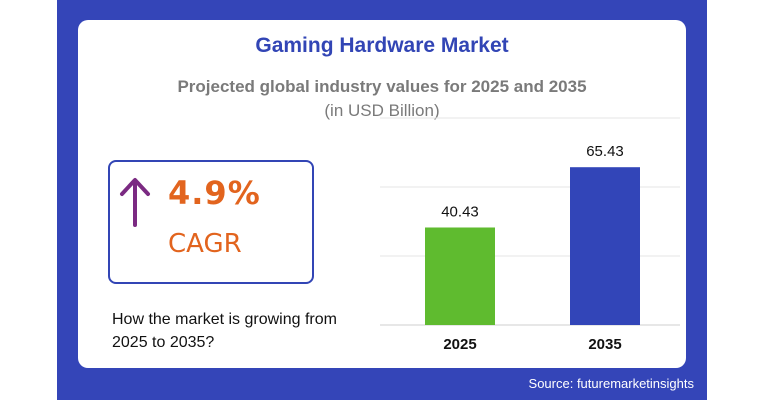 The image size is (764, 400). Describe the element at coordinates (135, 202) in the screenshot. I see `arrow-up-icon` at that location.